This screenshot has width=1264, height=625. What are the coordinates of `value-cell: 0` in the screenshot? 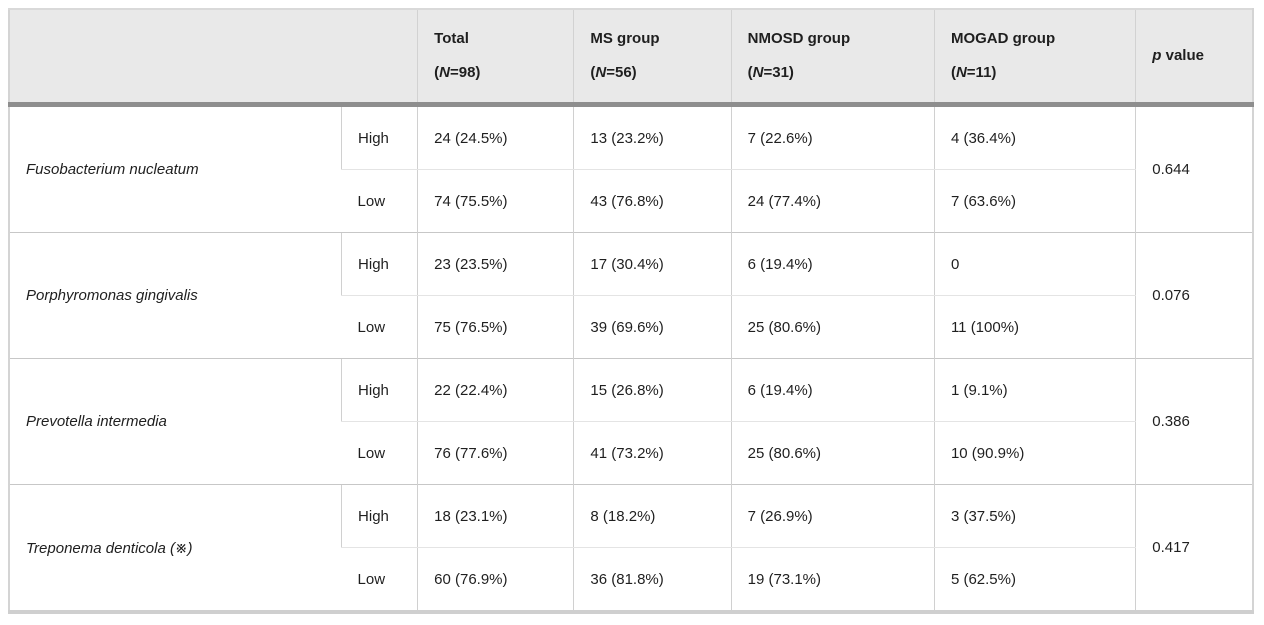 It's located at (1034, 264).